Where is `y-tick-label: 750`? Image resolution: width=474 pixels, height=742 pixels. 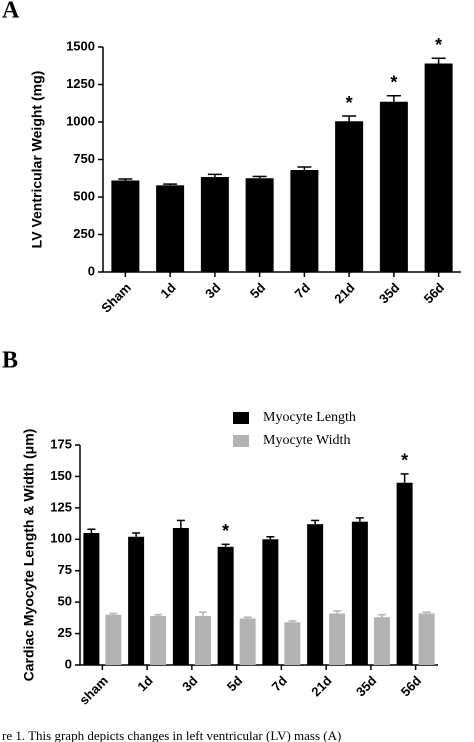 y-tick-label: 750 is located at coordinates (84, 158).